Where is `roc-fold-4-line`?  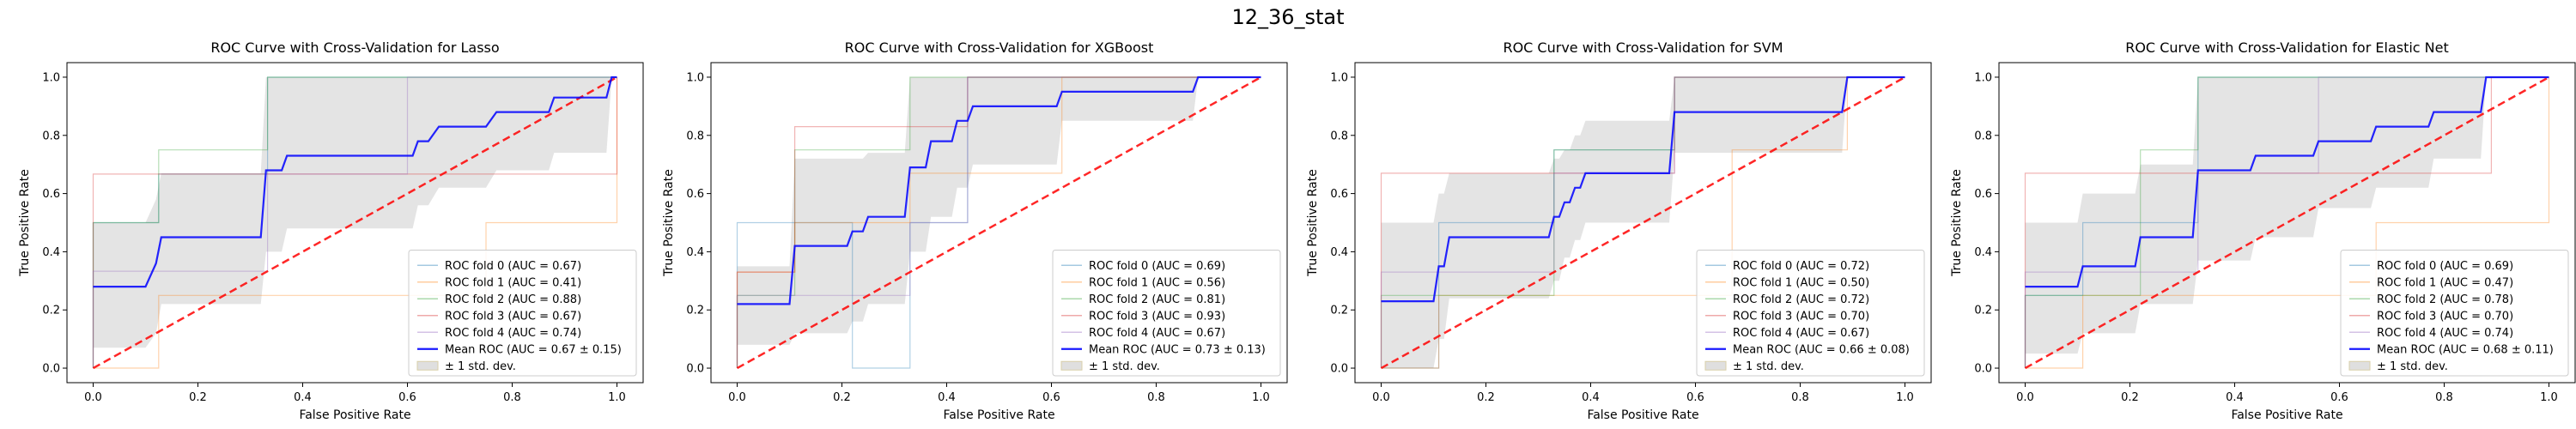 roc-fold-4-line is located at coordinates (998, 222).